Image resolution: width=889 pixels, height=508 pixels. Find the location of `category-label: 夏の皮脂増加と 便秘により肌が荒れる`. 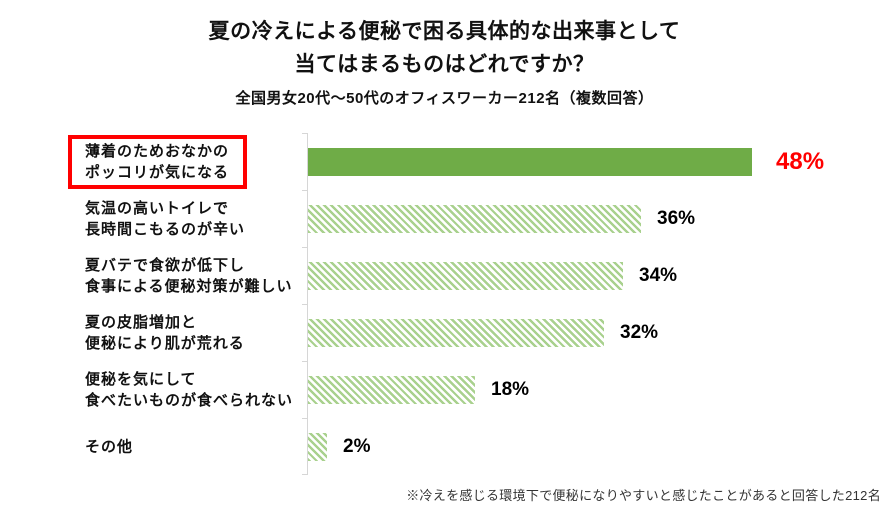

category-label: 夏の皮脂増加と 便秘により肌が荒れる is located at coordinates (165, 332).